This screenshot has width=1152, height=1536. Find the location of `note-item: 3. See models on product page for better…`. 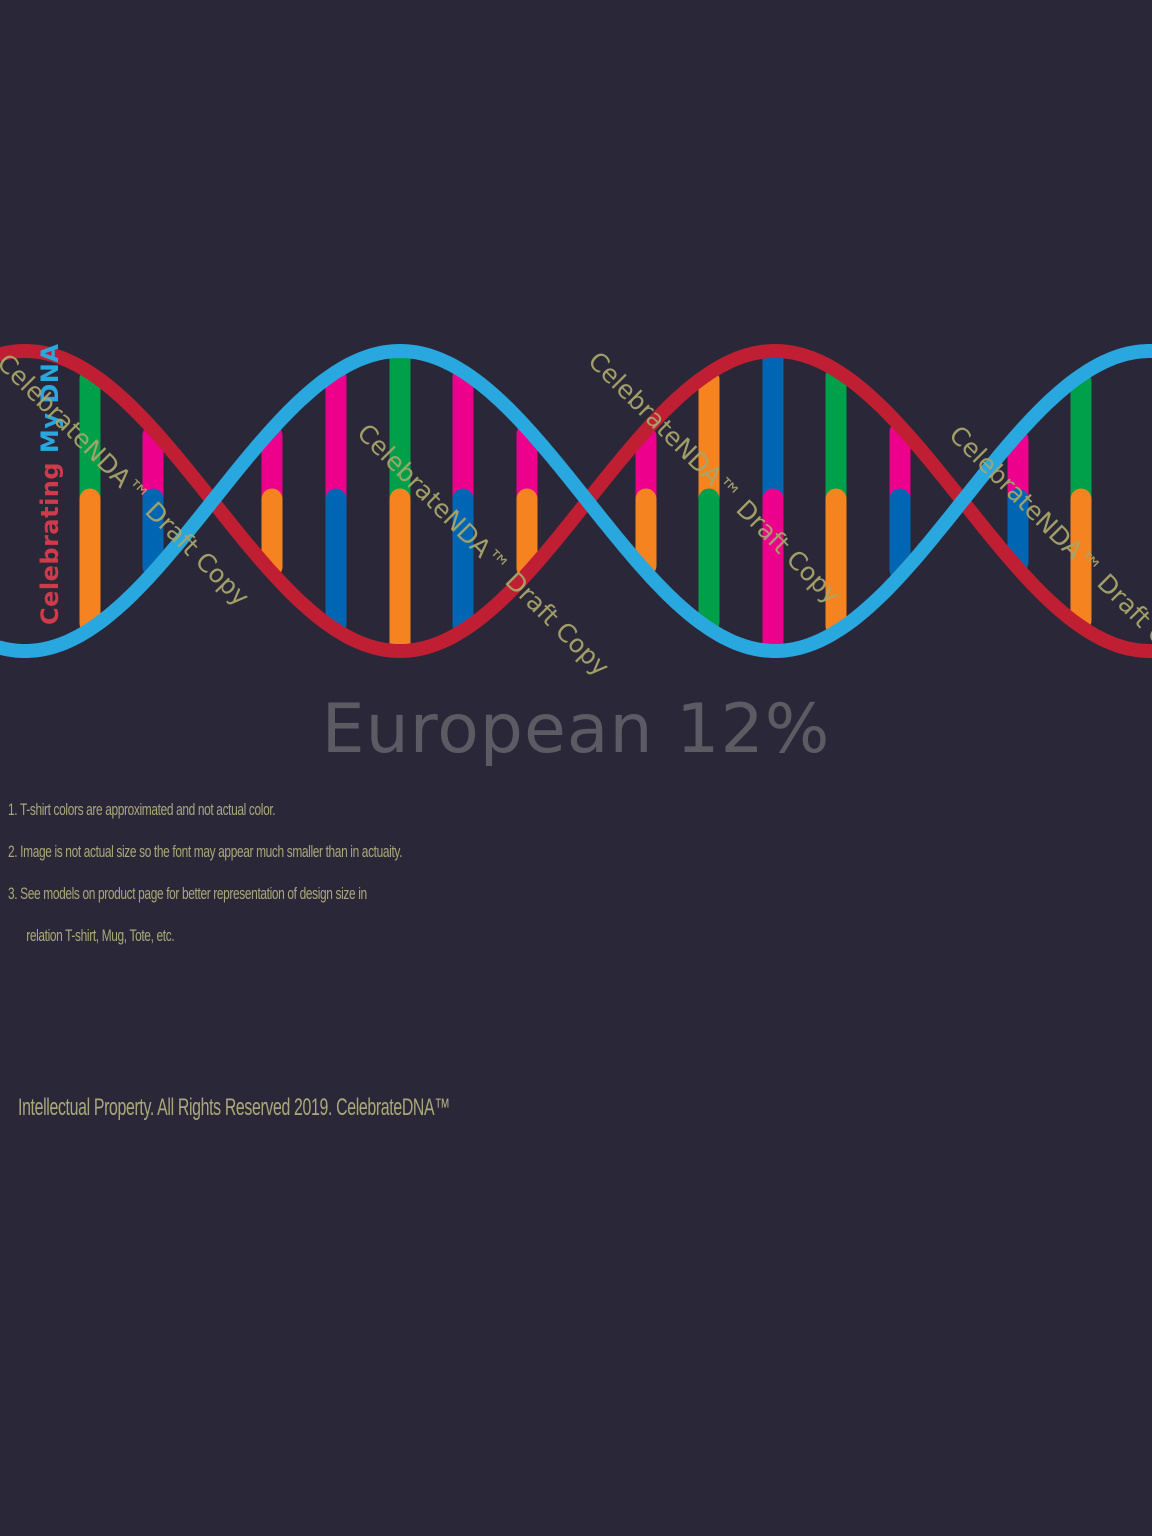

note-item: 3. See models on product page for better… is located at coordinates (187, 893).